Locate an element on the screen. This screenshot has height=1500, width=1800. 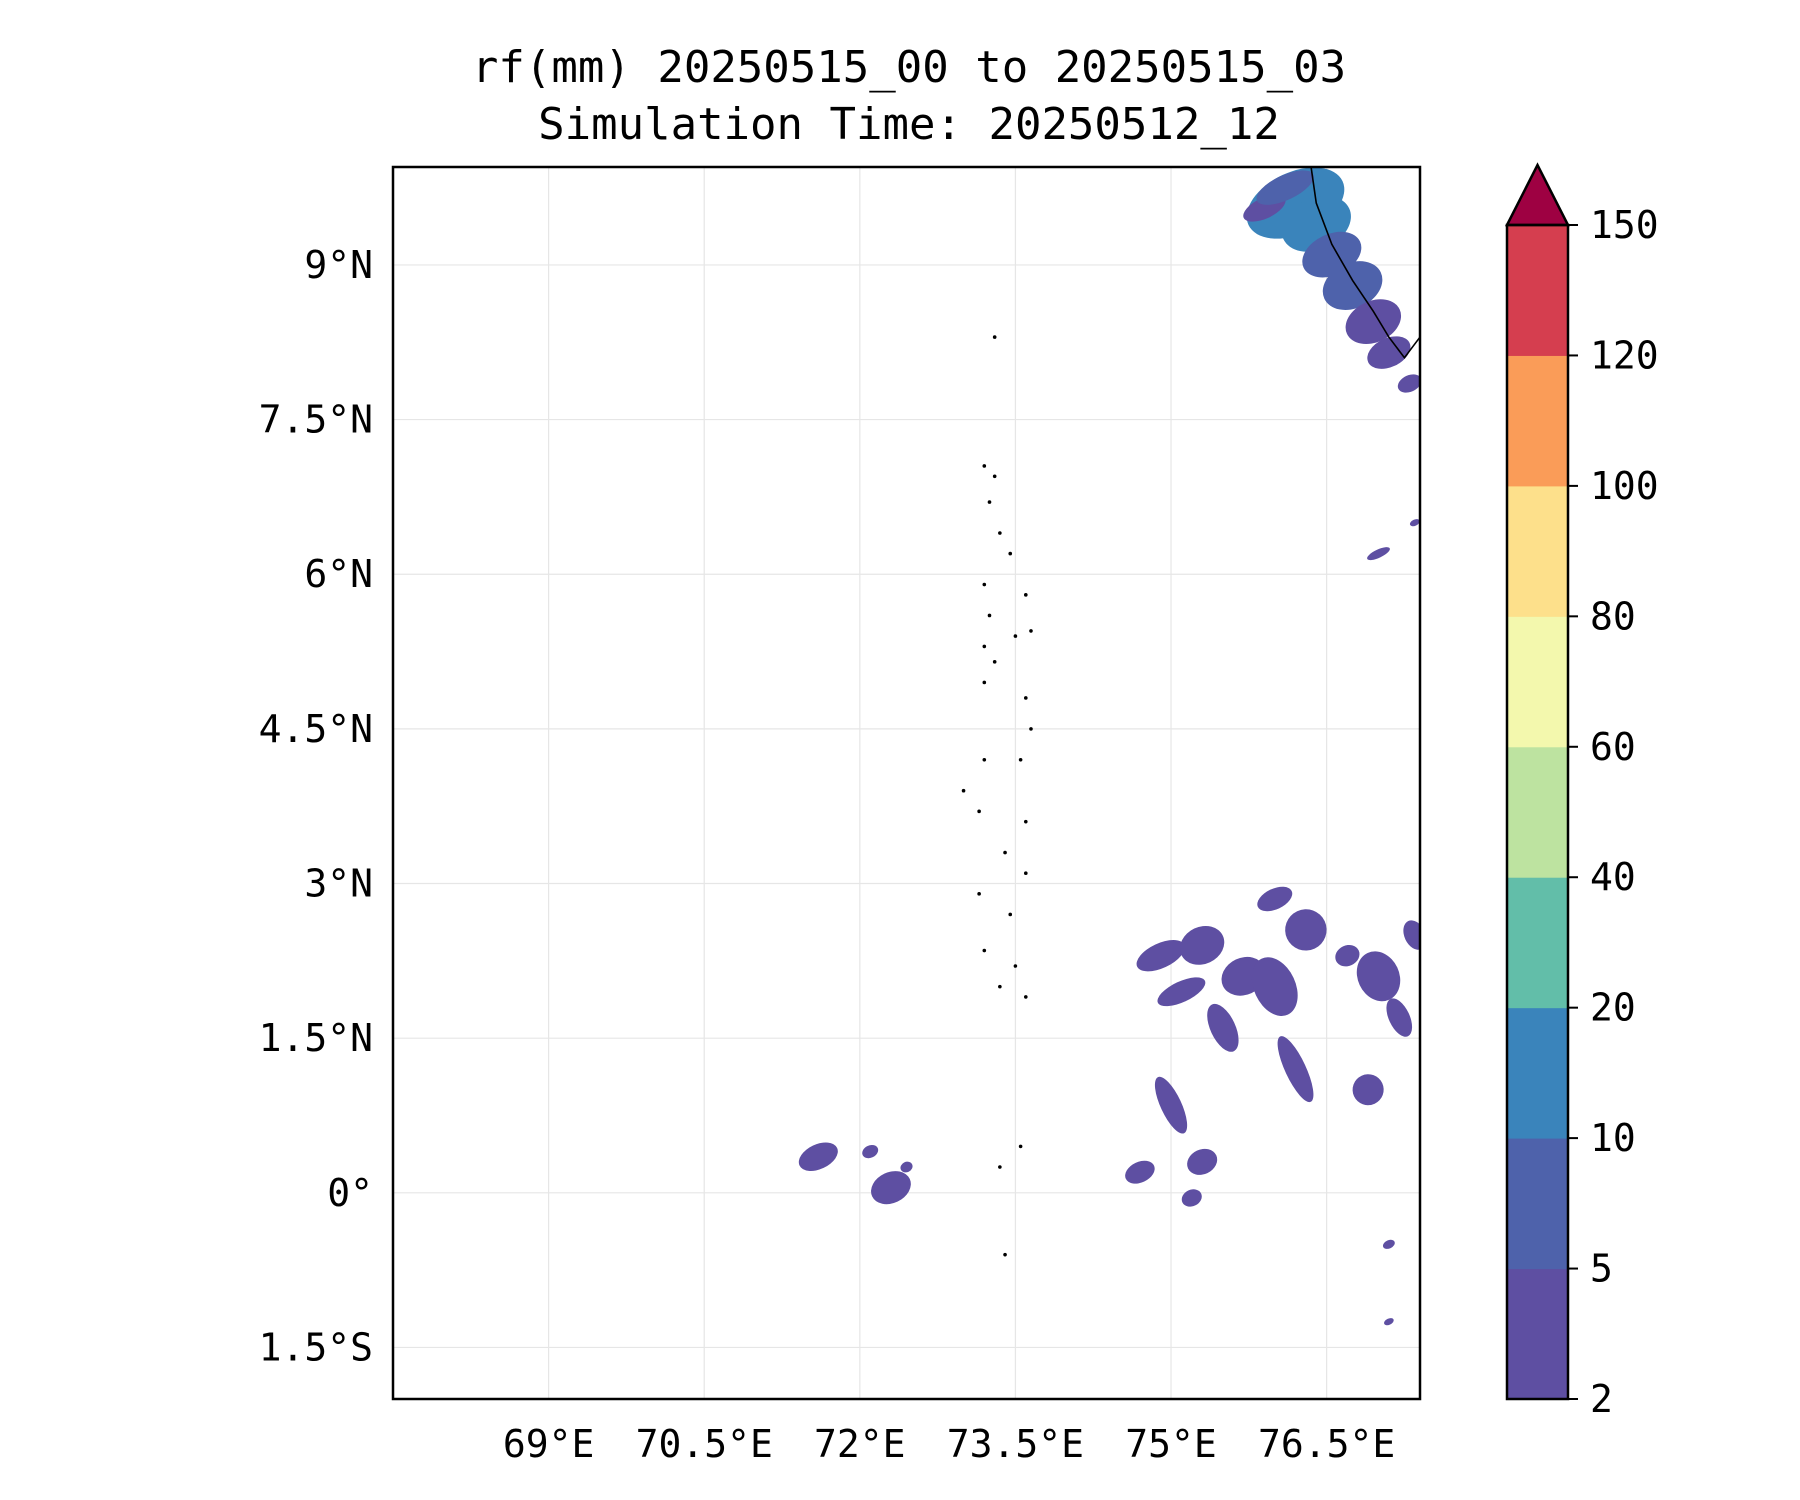
colorbar-frame is located at coordinates (1537, 812).